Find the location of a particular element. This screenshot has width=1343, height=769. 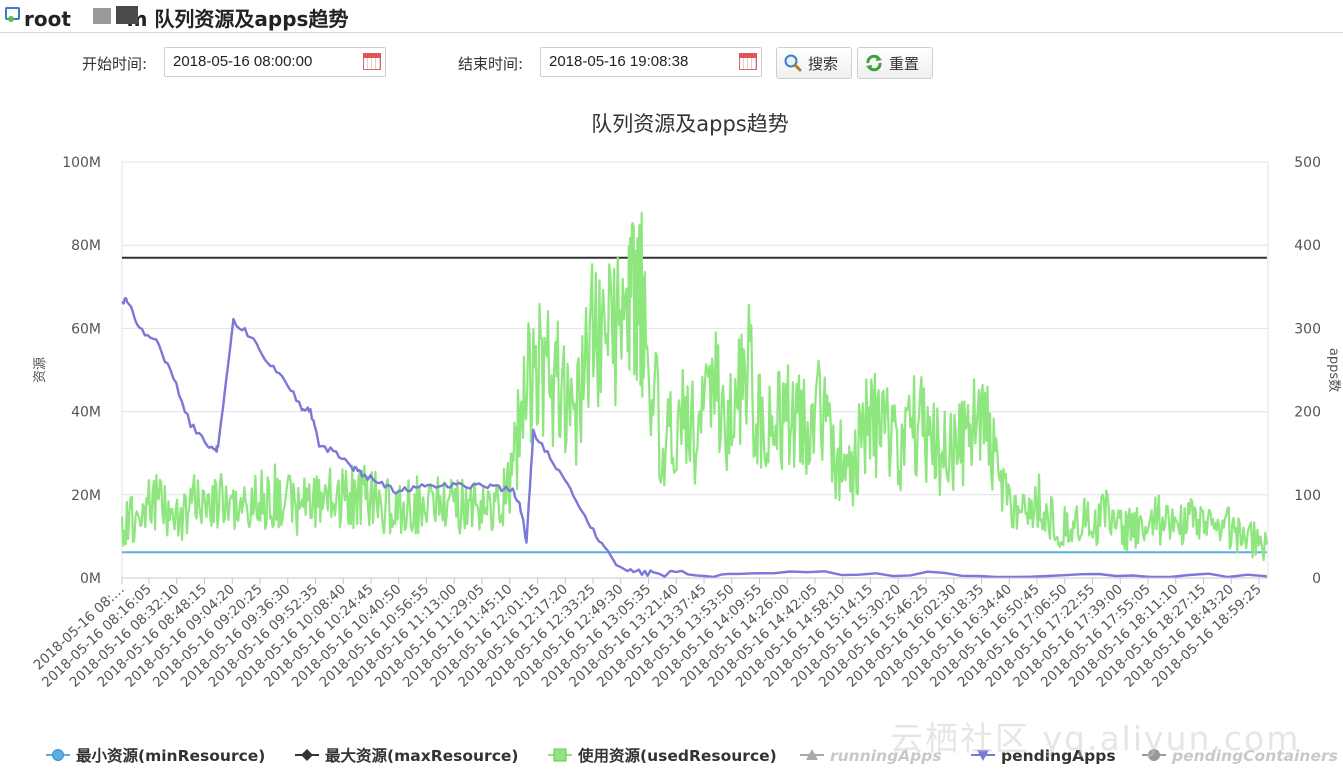

end-time-input: 2018-05-16 19:08:38 is located at coordinates (651, 62).